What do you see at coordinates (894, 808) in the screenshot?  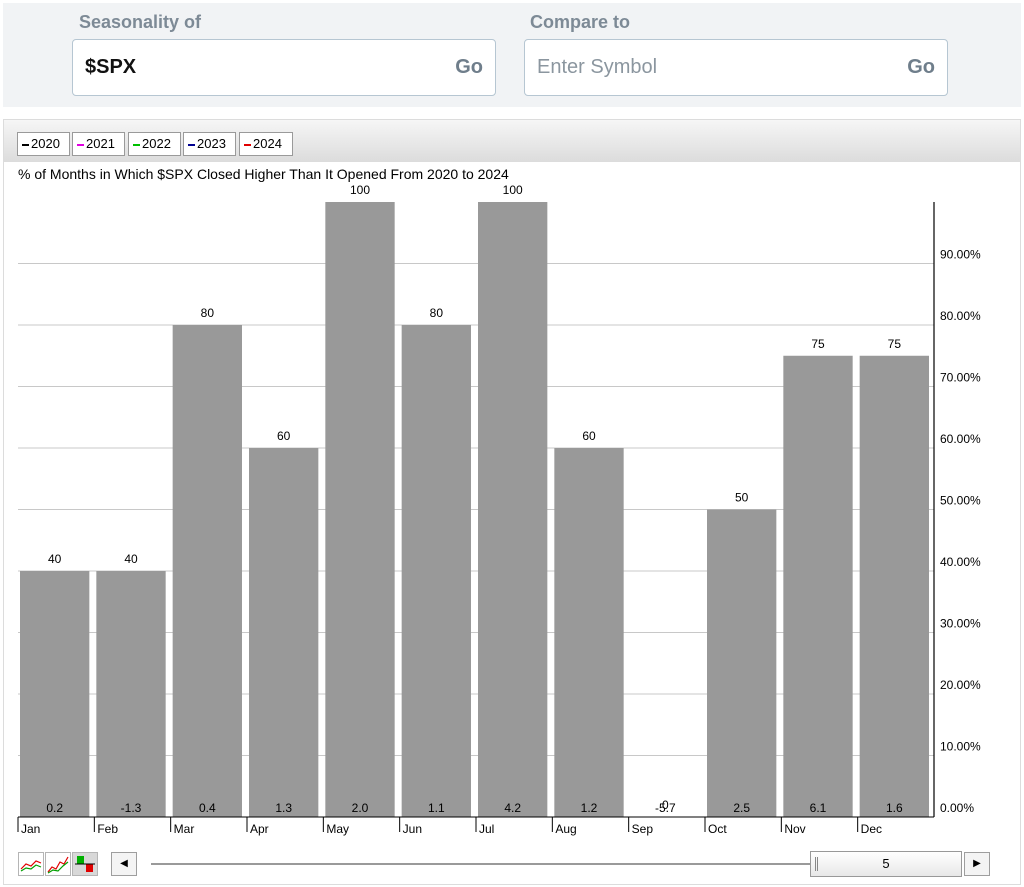 I see `avg-return-label: 1.6` at bounding box center [894, 808].